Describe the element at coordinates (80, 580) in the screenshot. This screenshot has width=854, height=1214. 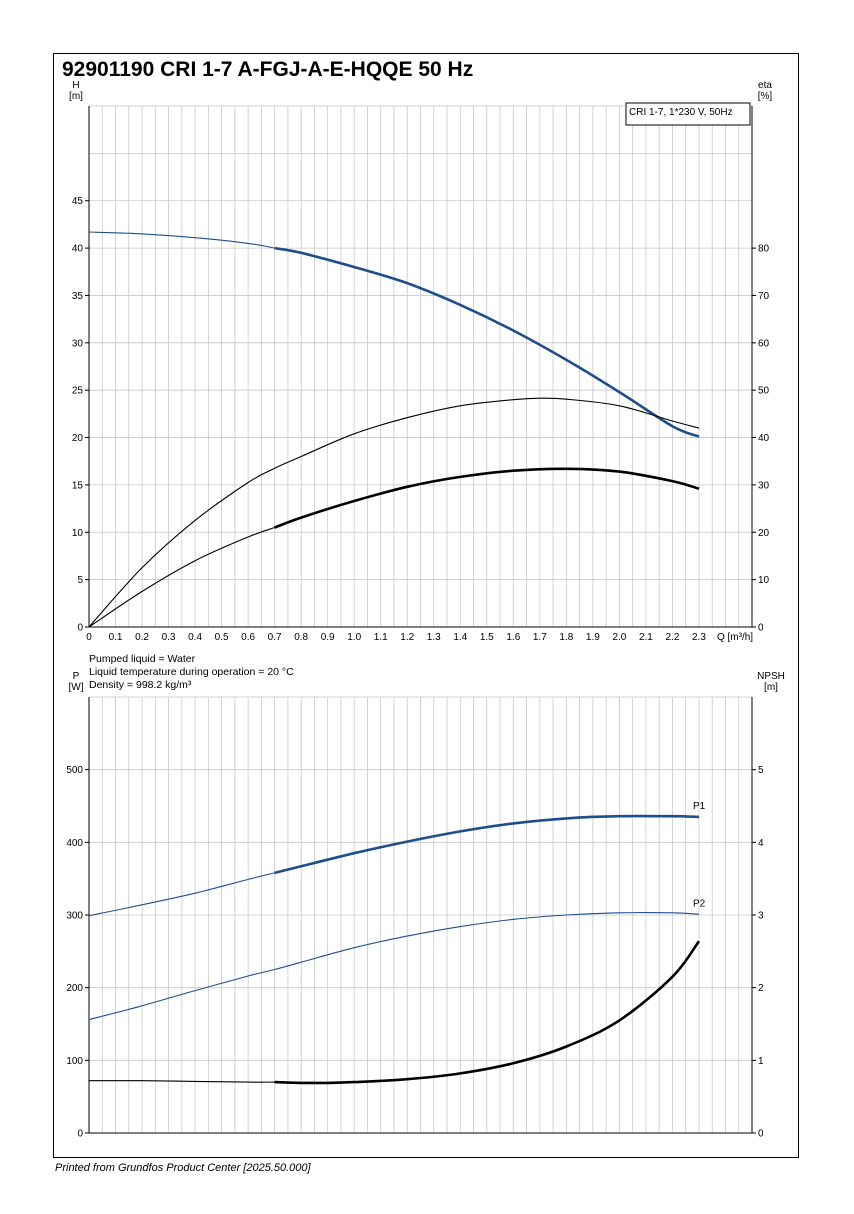
I see `y-left-tick-label: 5` at that location.